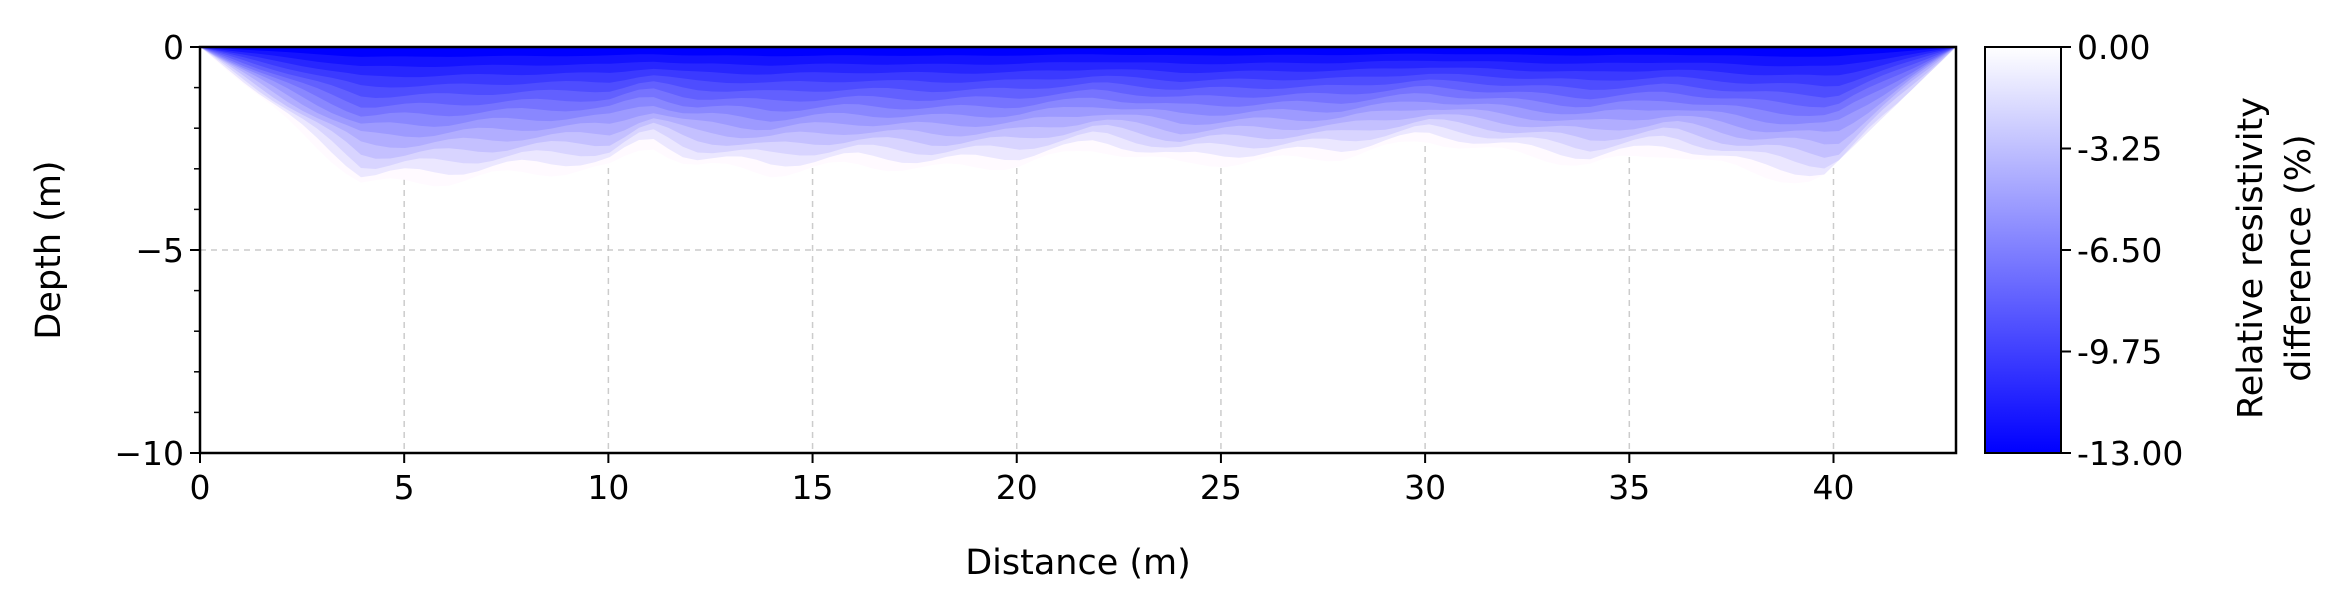 The image size is (2352, 615). I want to click on colorbar-label-line1: Relative resistivity, so click(2251, 258).